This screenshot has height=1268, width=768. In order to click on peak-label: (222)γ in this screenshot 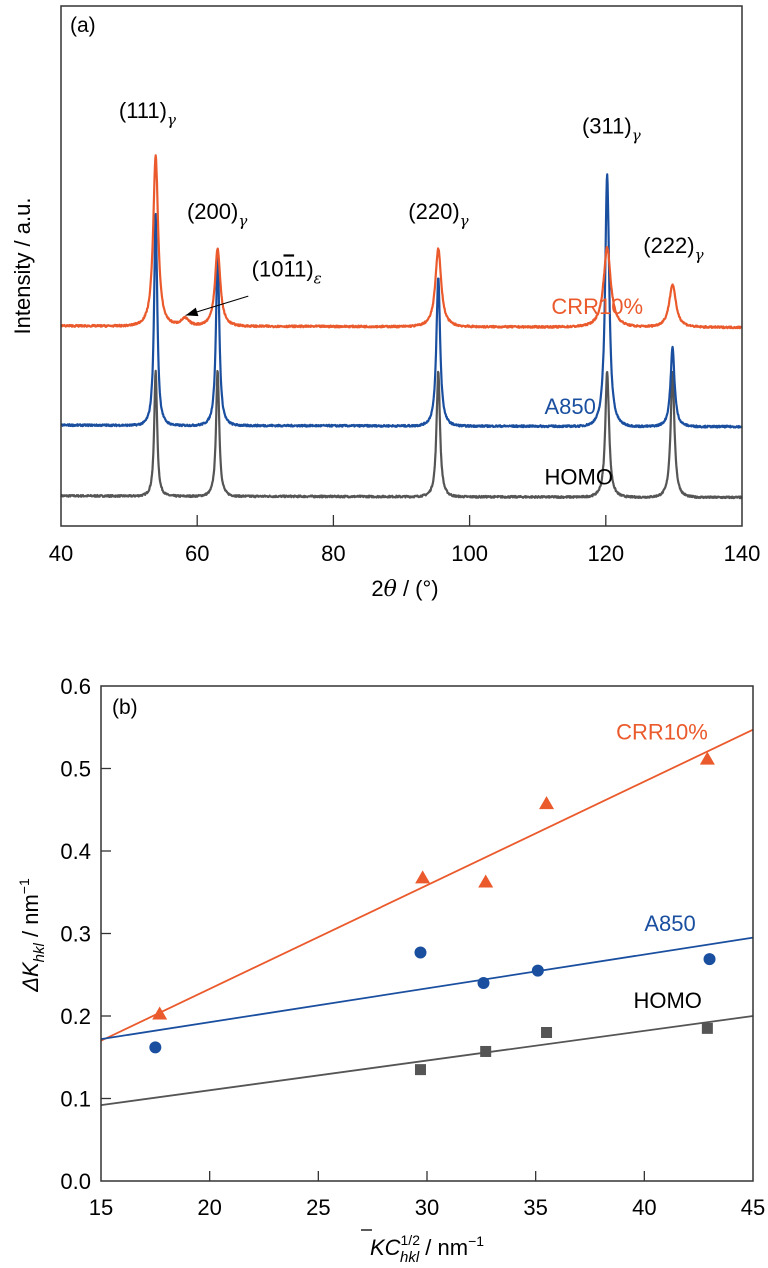, I will do `click(673, 248)`.